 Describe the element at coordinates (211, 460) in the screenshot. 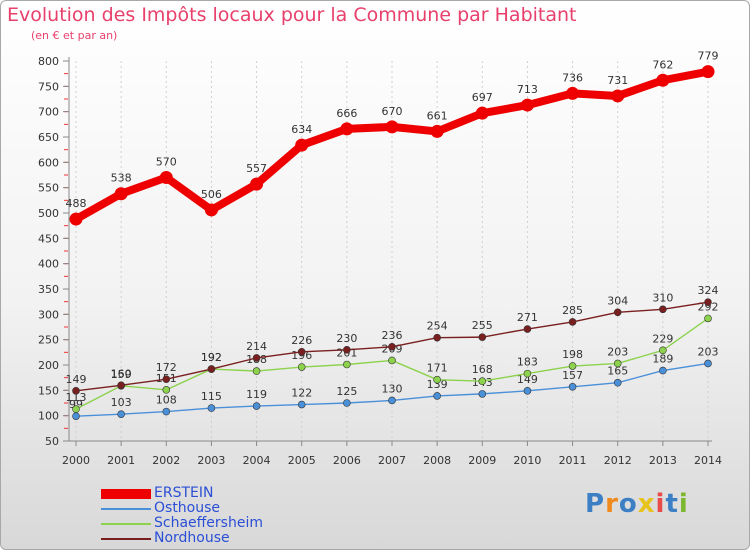

I see `x-tick-label: 2003` at that location.